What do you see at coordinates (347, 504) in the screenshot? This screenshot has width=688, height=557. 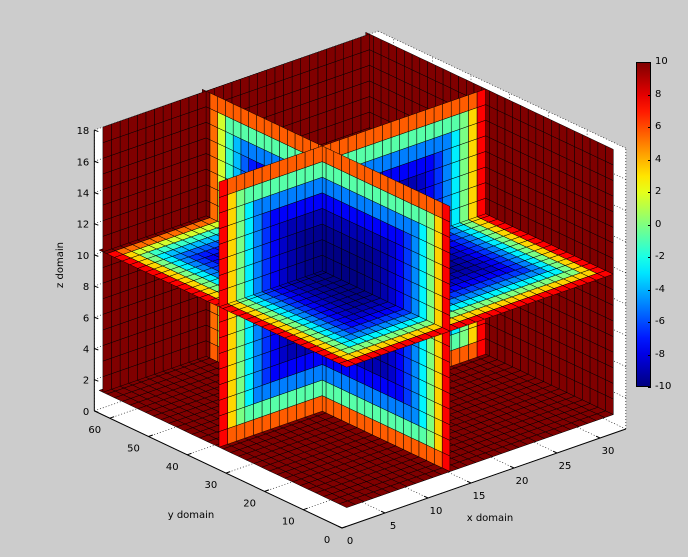 I see `floor-cell` at bounding box center [347, 504].